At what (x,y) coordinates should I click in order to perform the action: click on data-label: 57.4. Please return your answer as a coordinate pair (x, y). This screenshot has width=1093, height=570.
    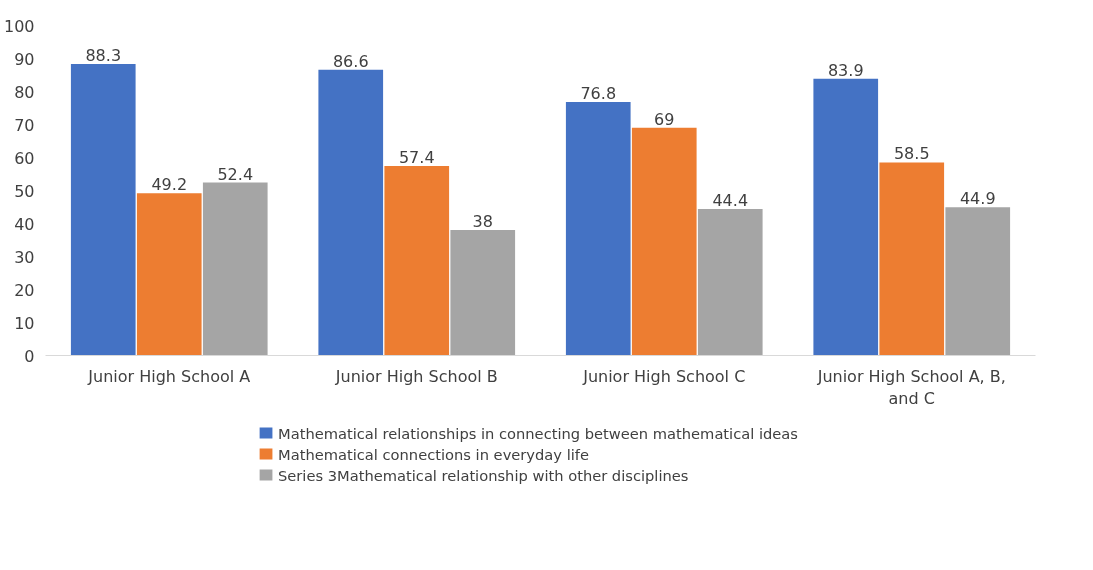
    Looking at the image, I should click on (416, 158).